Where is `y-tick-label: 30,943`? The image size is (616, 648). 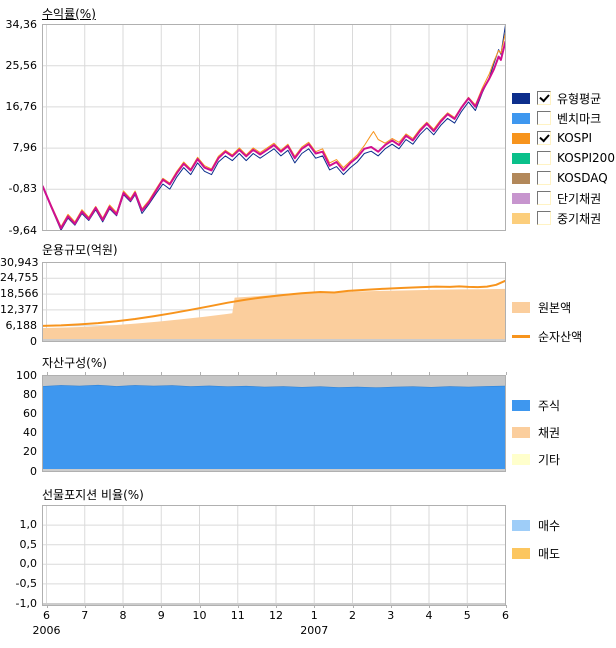
y-tick-label: 30,943 is located at coordinates (19, 262).